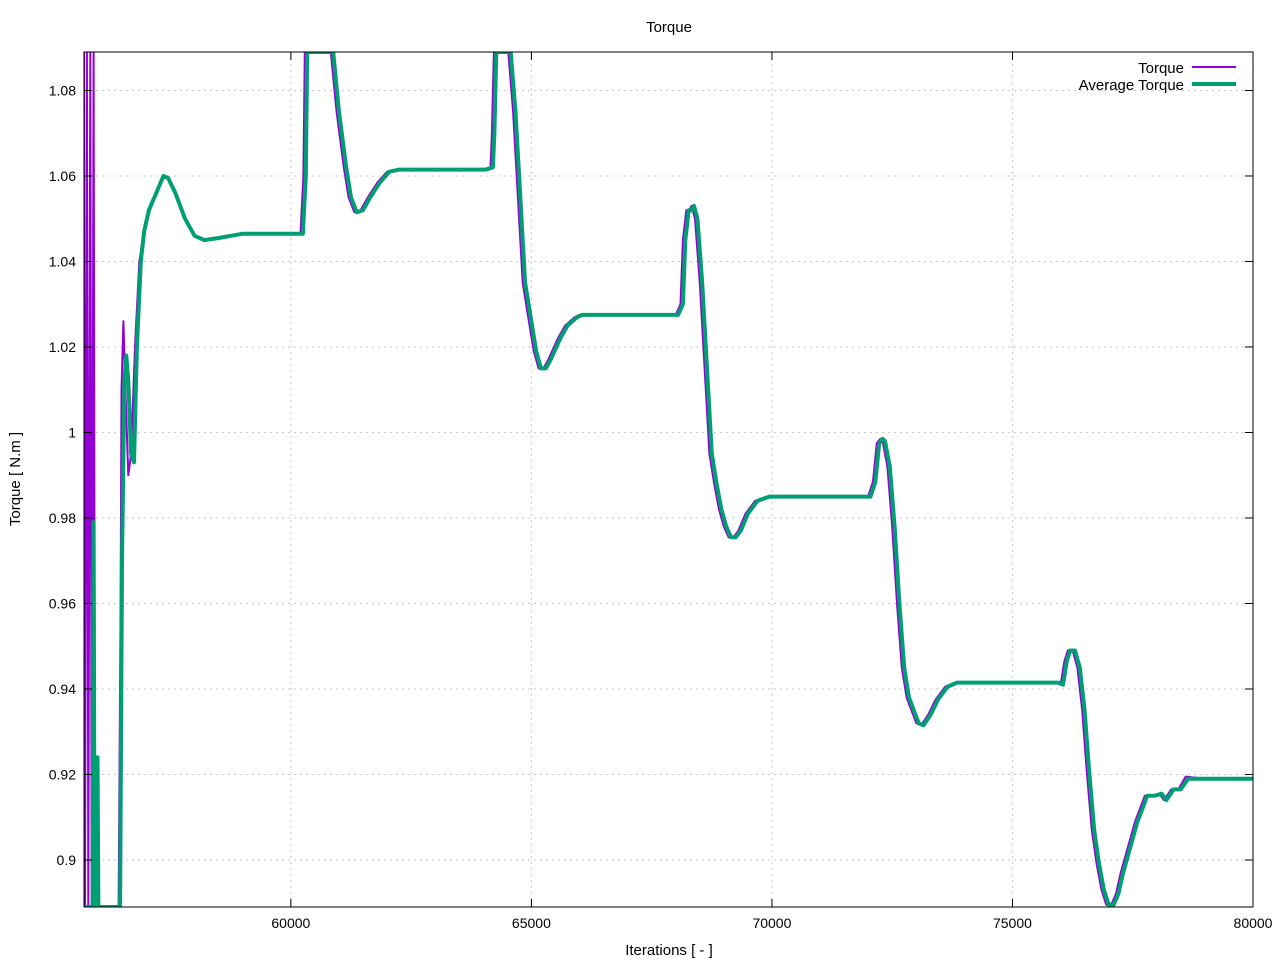 Image resolution: width=1280 pixels, height=960 pixels. I want to click on legend: Torque Average Torque, so click(1157, 77).